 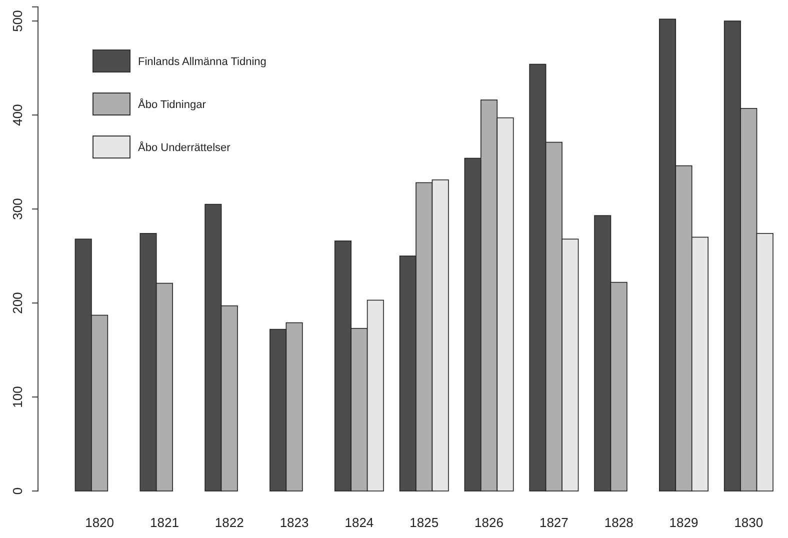 I want to click on x-tick-label: 1824, so click(x=359, y=522).